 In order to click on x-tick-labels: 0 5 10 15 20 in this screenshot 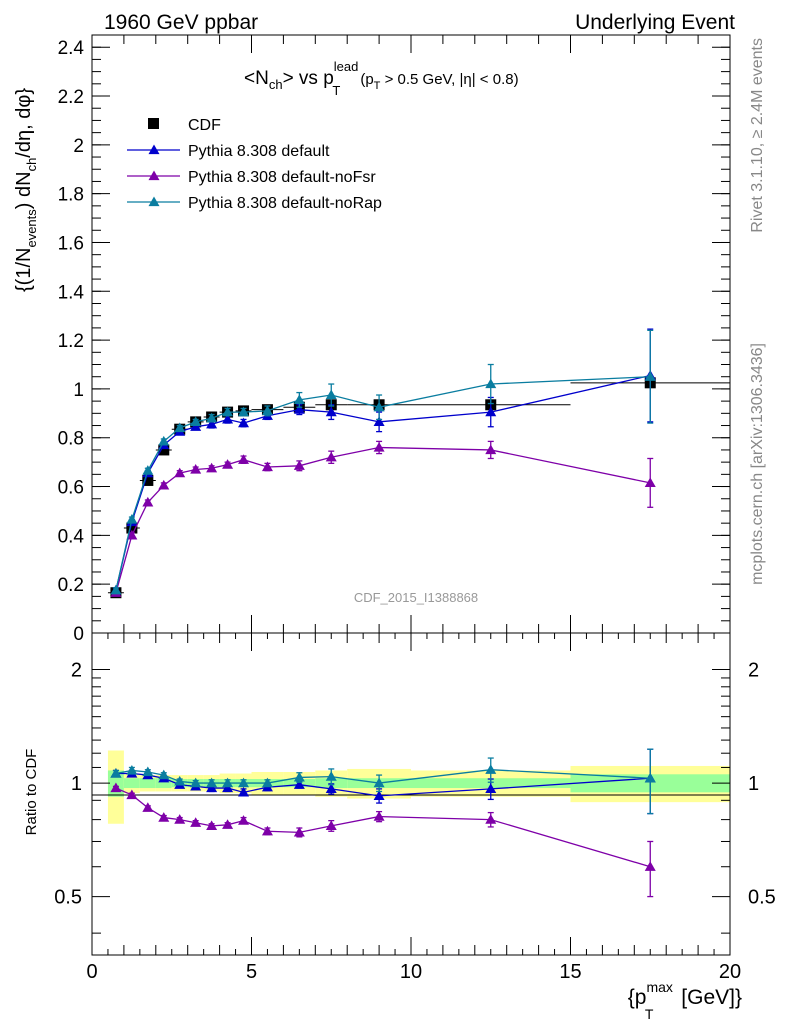, I will do `click(413, 972)`.